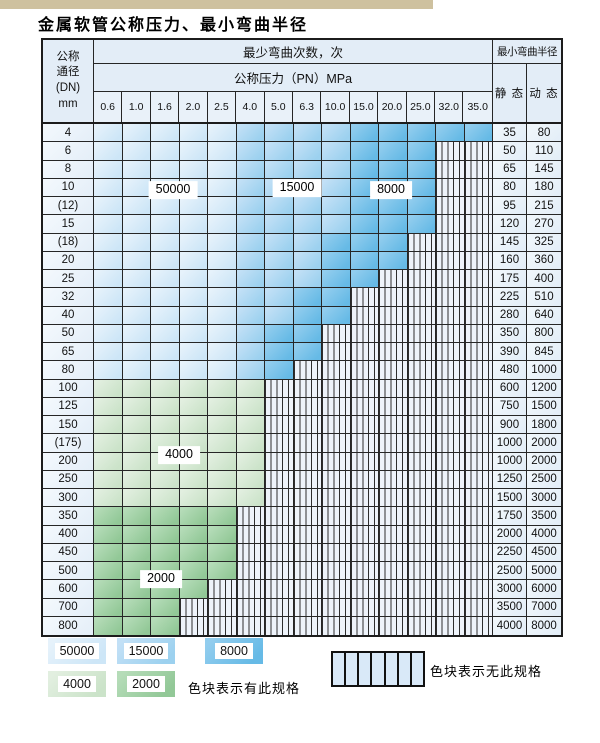 The width and height of the screenshot is (600, 743). Describe the element at coordinates (68, 224) in the screenshot. I see `dn-cell: 15` at that location.